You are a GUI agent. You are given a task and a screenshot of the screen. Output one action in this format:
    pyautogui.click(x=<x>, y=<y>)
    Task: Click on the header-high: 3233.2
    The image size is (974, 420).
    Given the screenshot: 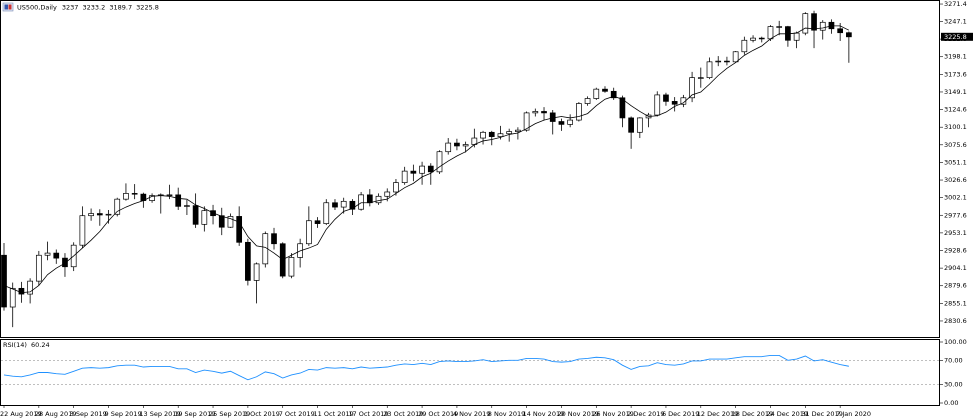 What is the action you would take?
    pyautogui.click(x=94, y=8)
    